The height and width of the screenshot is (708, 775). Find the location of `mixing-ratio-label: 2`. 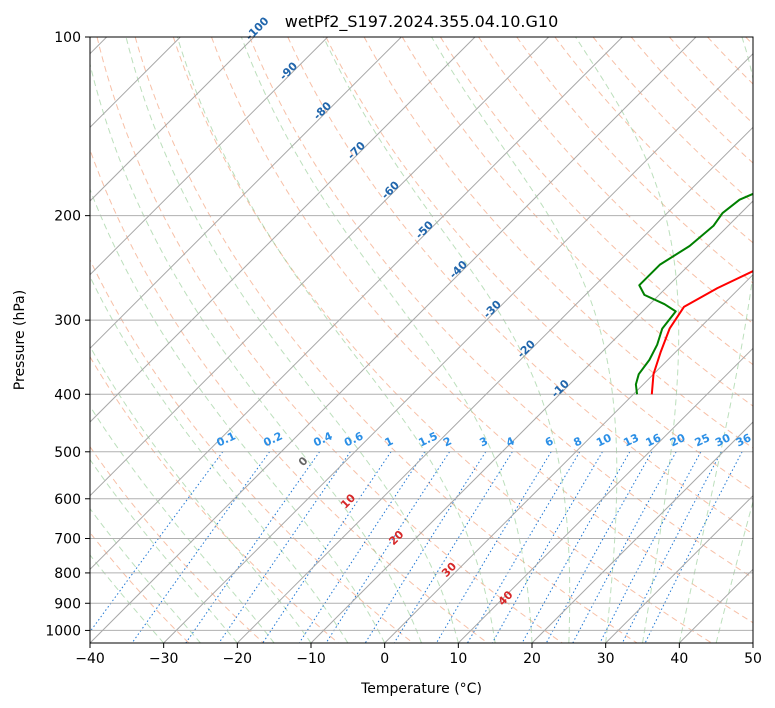

mixing-ratio-label: 2 is located at coordinates (447, 441).